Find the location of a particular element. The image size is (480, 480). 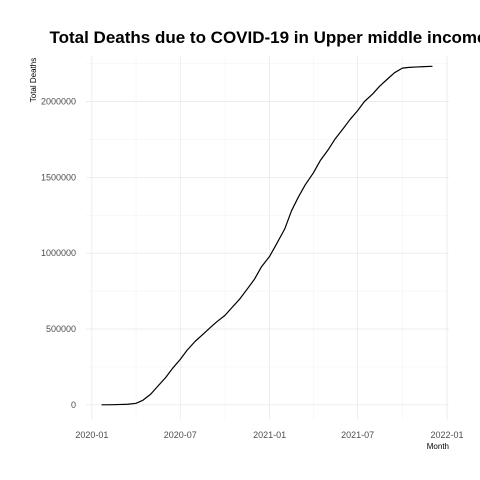

y-tick-label: 1000000 is located at coordinates (58, 253).